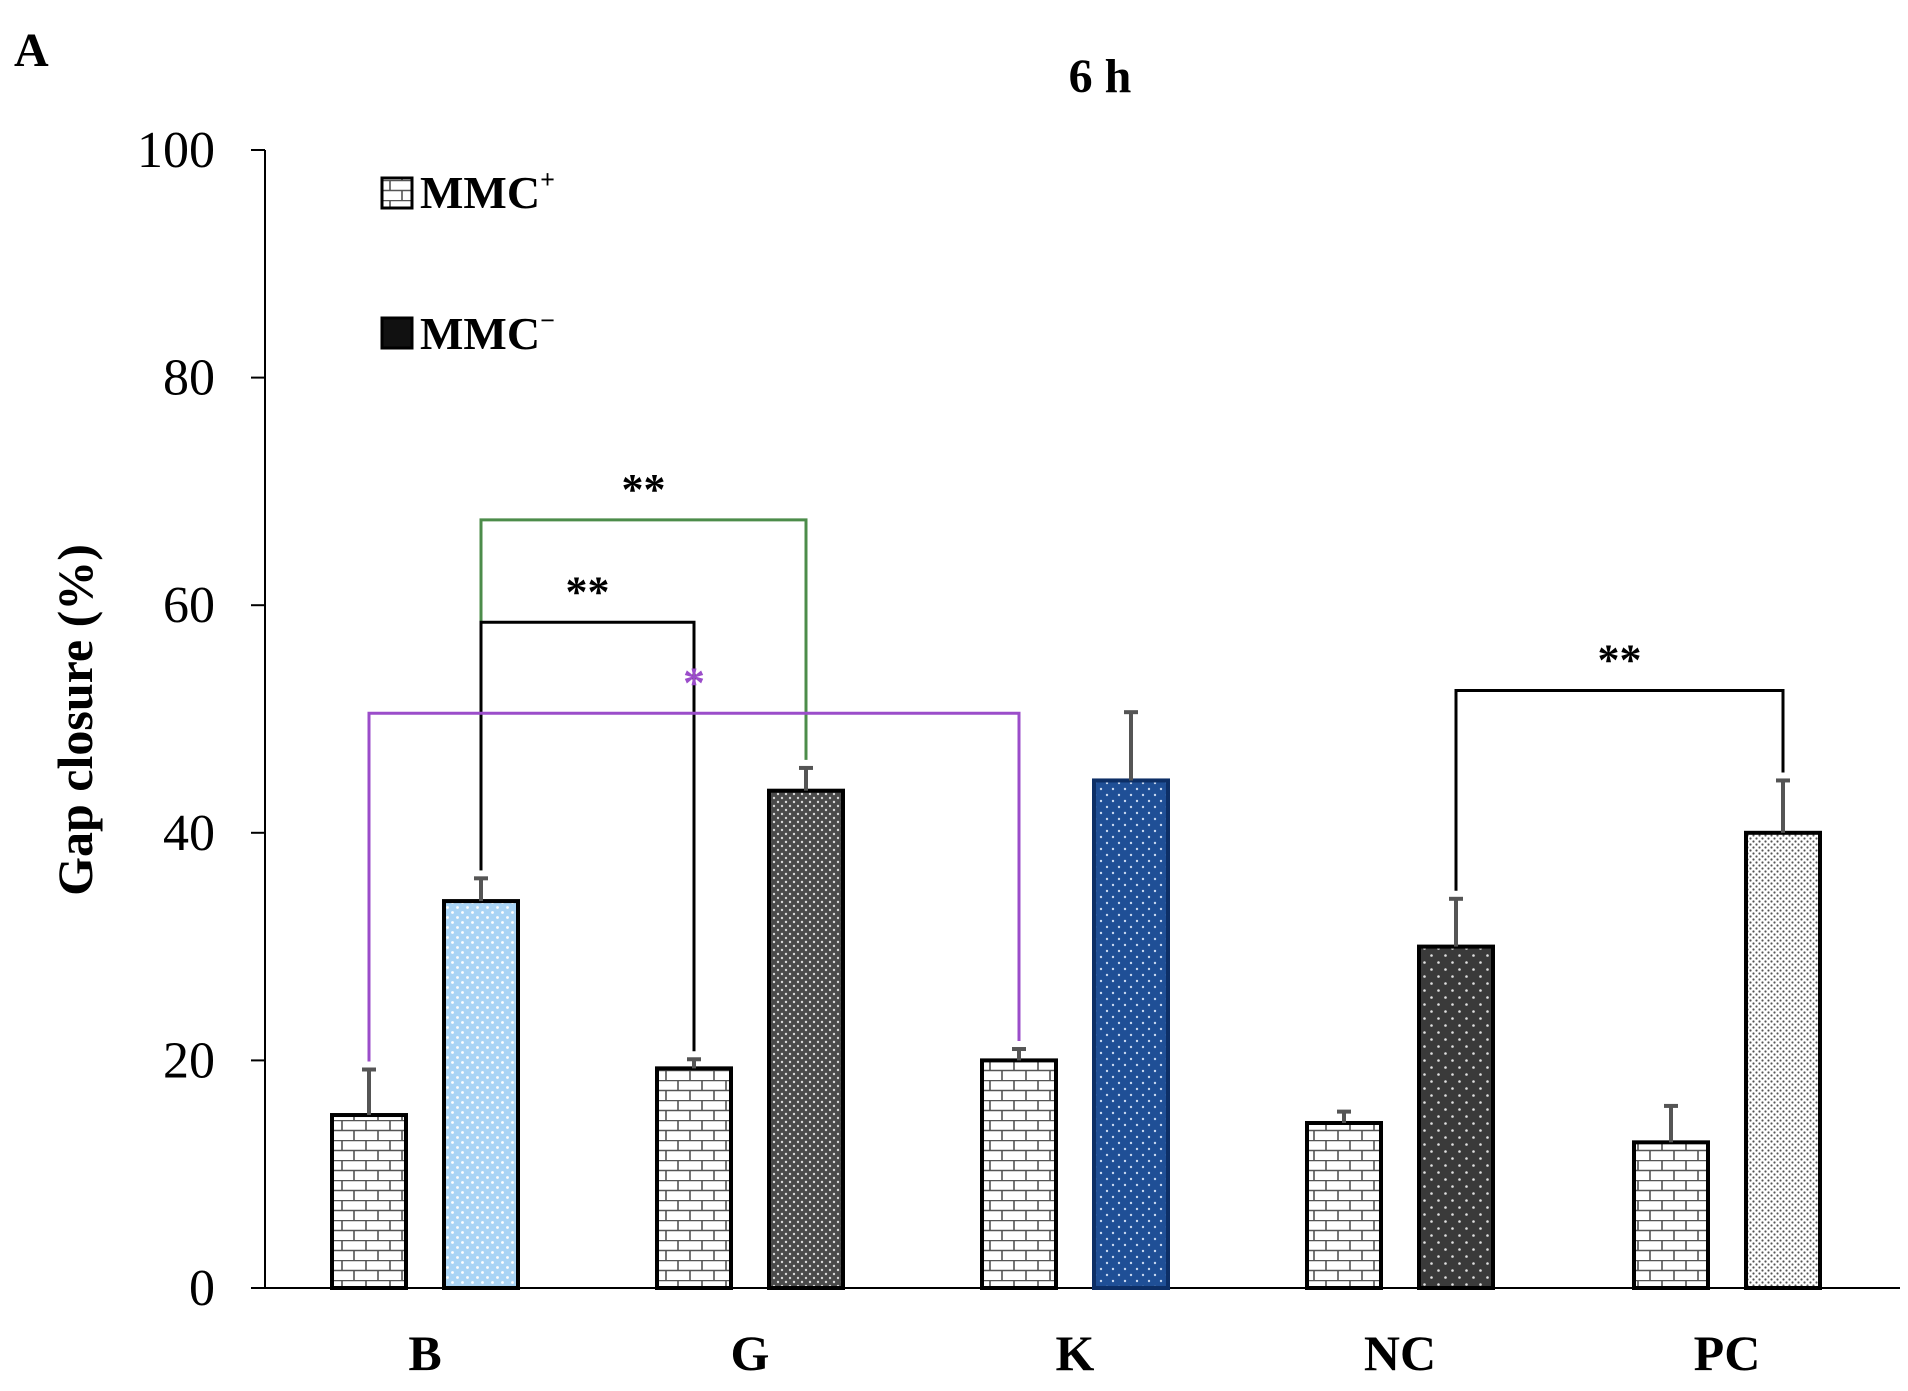 This screenshot has width=1908, height=1391. What do you see at coordinates (467, 262) in the screenshot?
I see `legend: MMC+ MMC−` at bounding box center [467, 262].